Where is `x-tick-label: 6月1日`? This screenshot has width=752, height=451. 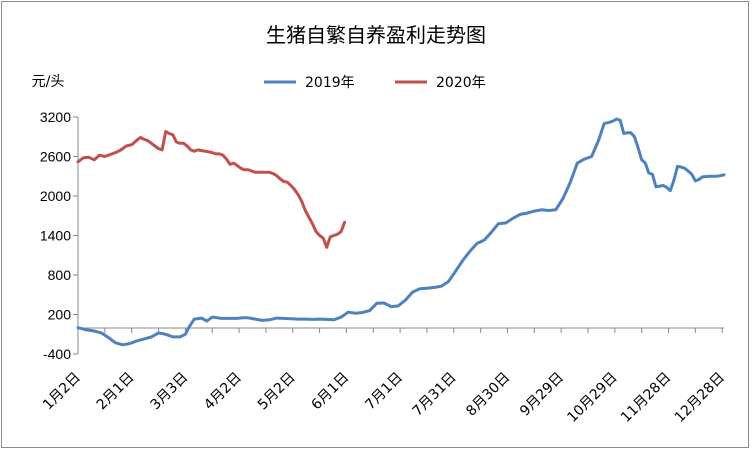
x-tick-label: 6月1日 is located at coordinates (331, 392).